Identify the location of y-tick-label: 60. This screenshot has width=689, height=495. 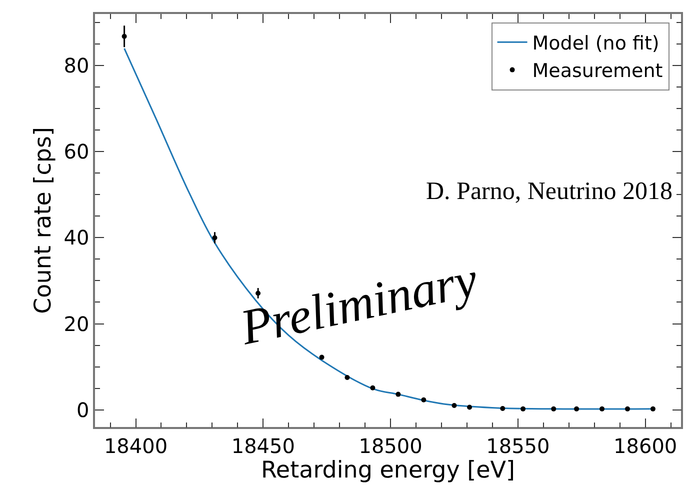
(77, 152).